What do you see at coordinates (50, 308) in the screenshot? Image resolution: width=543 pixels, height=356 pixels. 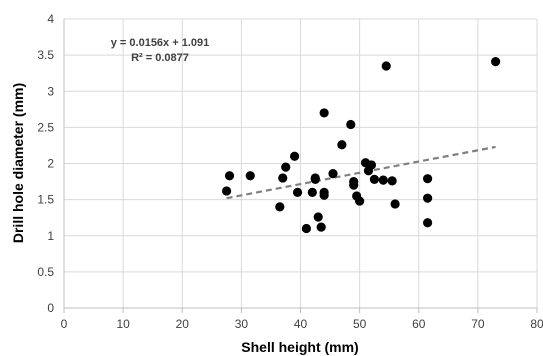 I see `y-tick-label: 0` at bounding box center [50, 308].